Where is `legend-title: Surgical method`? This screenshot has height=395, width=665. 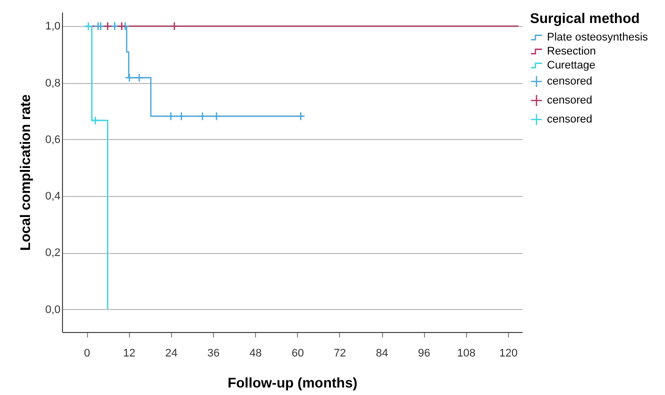
legend-title: Surgical method is located at coordinates (585, 18).